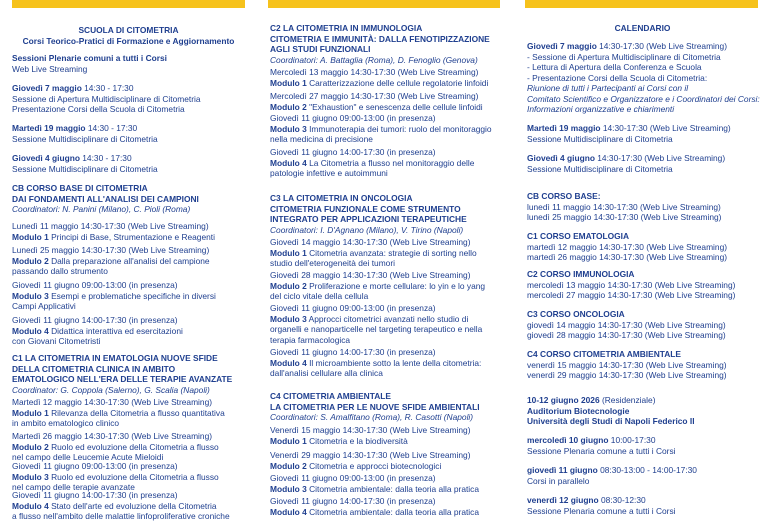 The image size is (768, 523). What do you see at coordinates (642, 196) in the screenshot?
I see `text-line: CB CORSO BASE:` at bounding box center [642, 196].